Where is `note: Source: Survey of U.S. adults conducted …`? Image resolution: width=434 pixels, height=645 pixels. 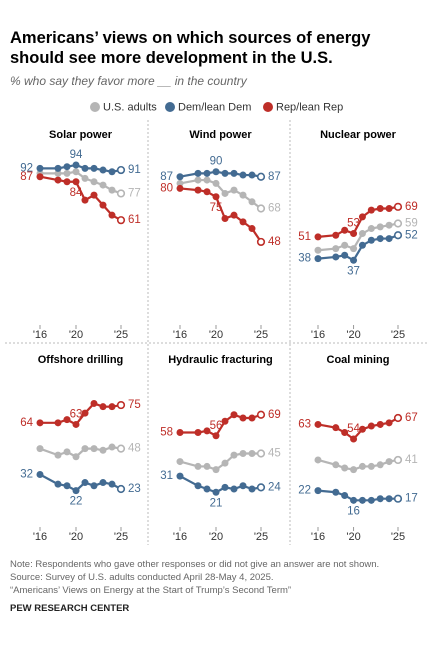
note: Source: Survey of U.S. adults conducted … is located at coordinates (142, 577).